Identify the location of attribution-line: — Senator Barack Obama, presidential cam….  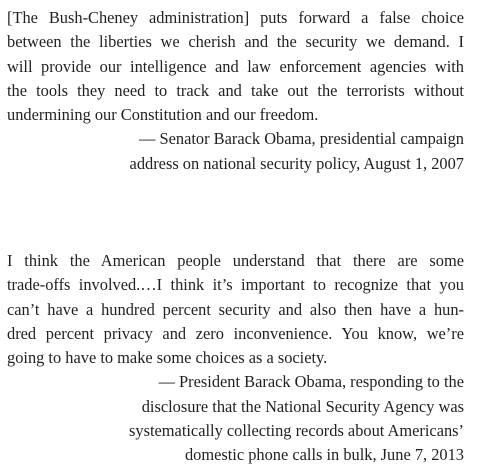
(301, 139).